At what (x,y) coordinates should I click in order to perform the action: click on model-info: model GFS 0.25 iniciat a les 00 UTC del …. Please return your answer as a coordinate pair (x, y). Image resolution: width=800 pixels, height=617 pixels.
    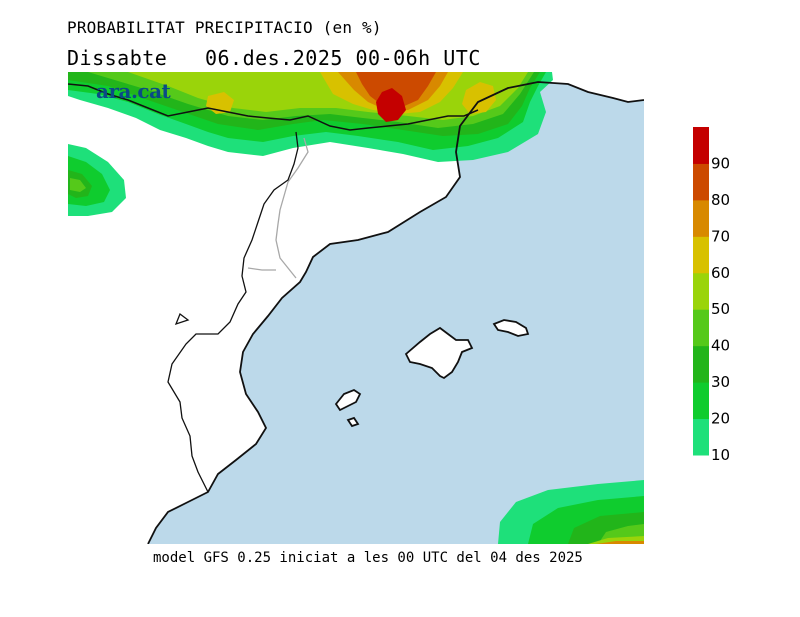
    Looking at the image, I should click on (368, 558).